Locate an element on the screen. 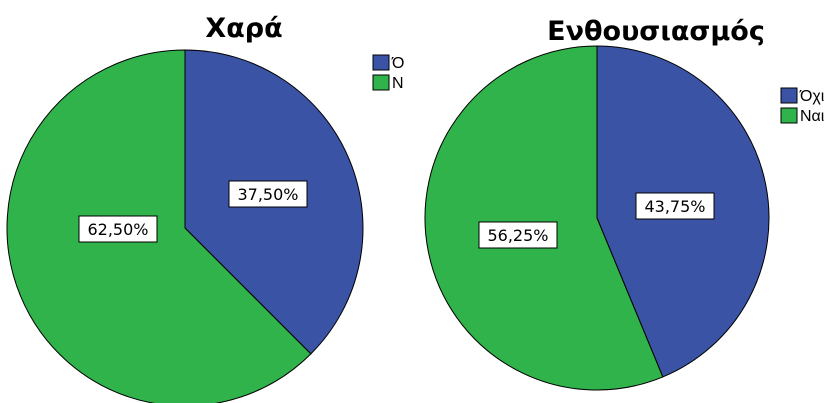  legend: Όχι Ναι is located at coordinates (803, 106).